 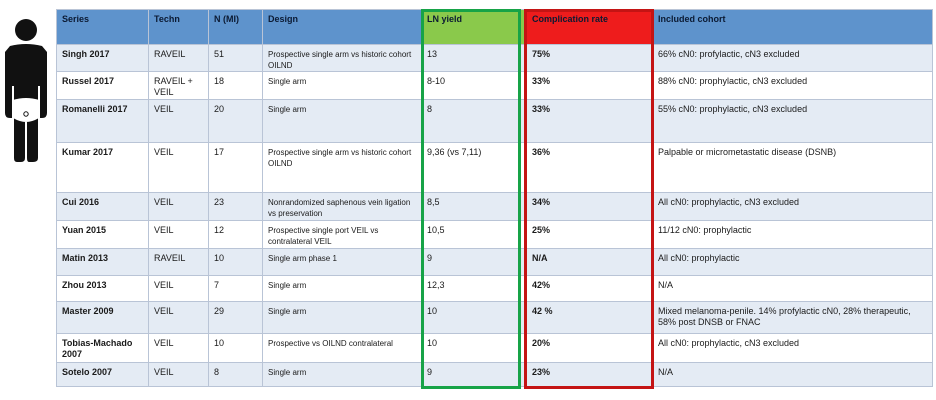 What do you see at coordinates (342, 262) in the screenshot?
I see `design-cell: Single arm phase 1` at bounding box center [342, 262].